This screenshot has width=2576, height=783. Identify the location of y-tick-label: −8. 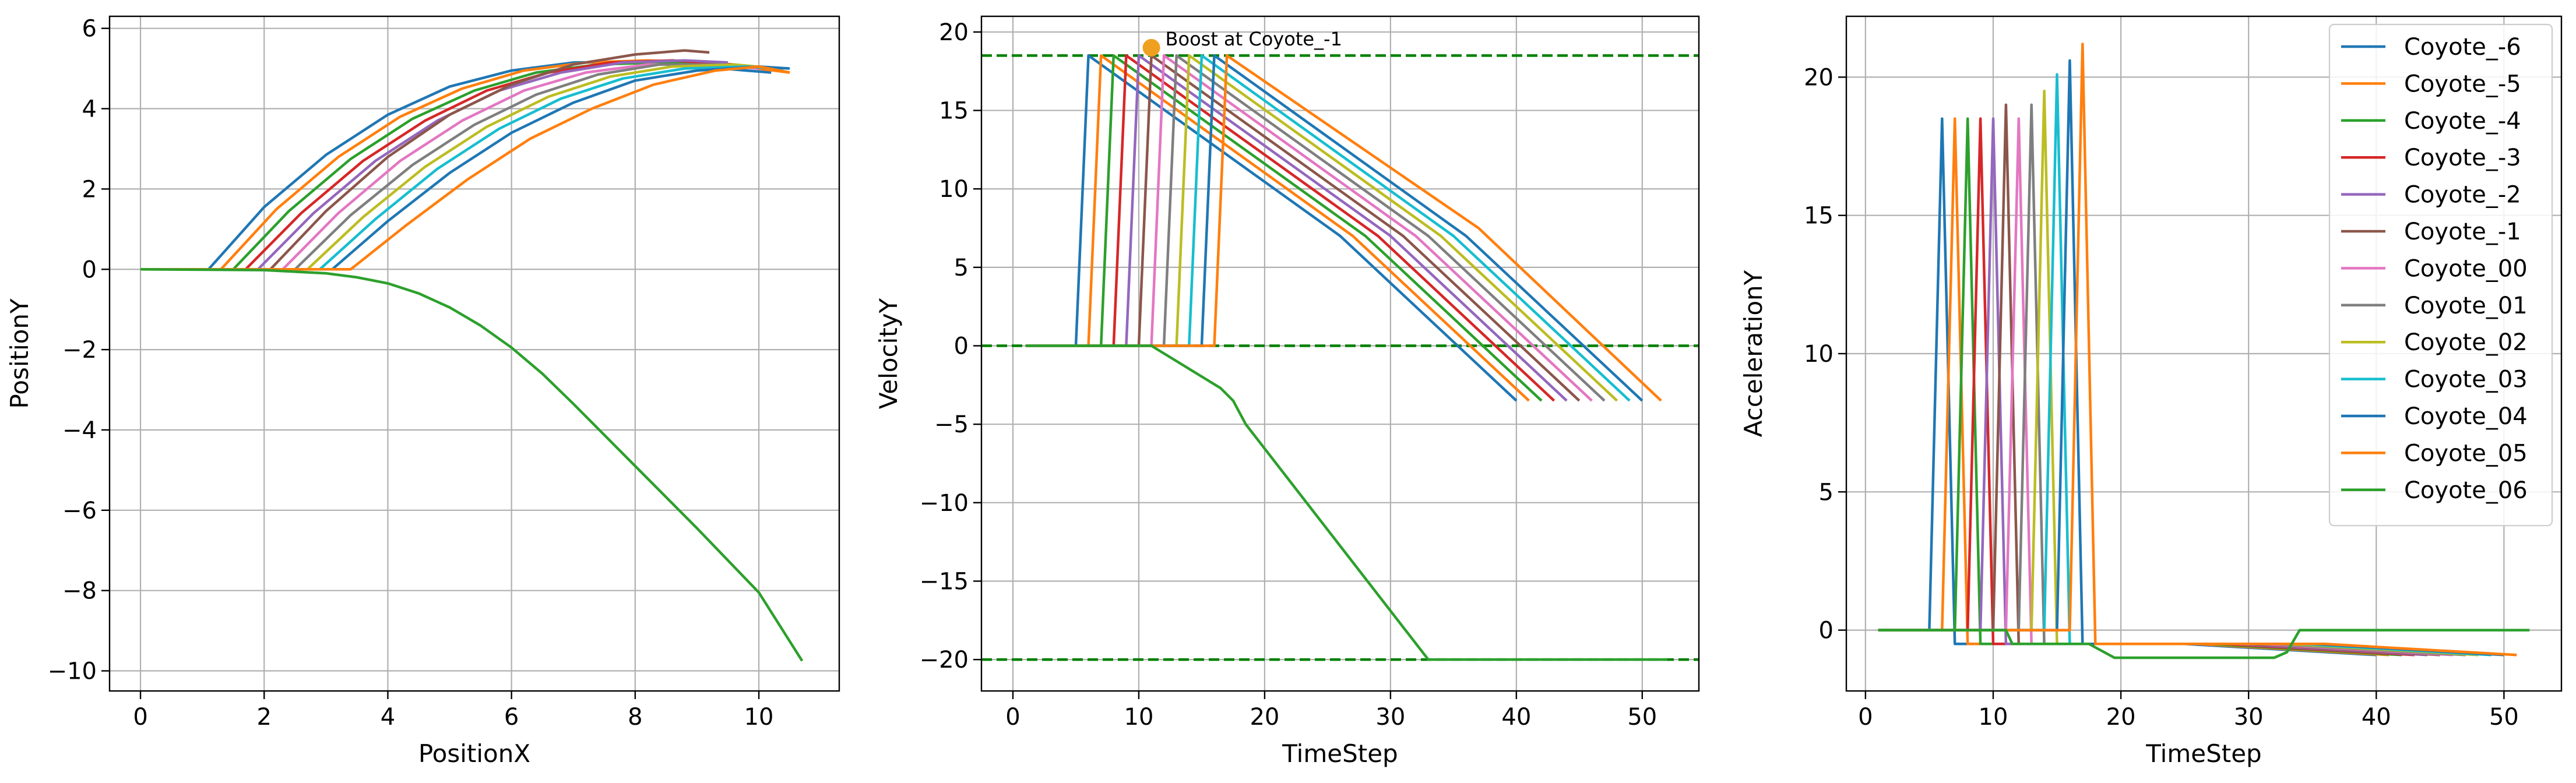
(79, 591).